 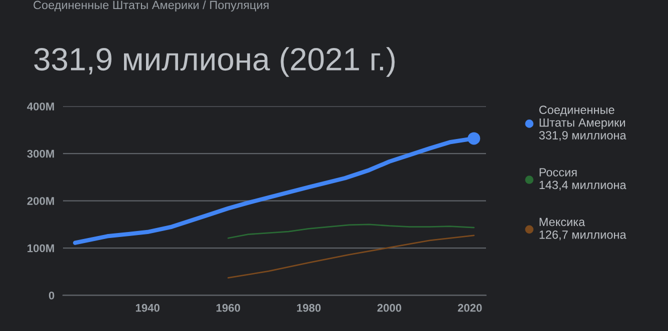 What do you see at coordinates (558, 172) in the screenshot?
I see `legend-label: Россия` at bounding box center [558, 172].